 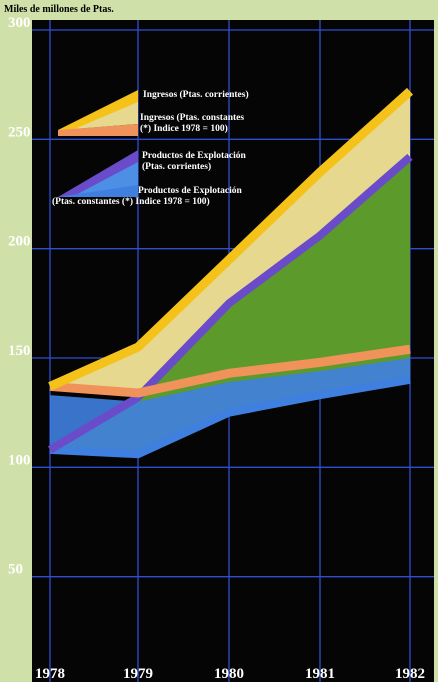 I want to click on x-tick-1981: 1981, so click(x=320, y=674).